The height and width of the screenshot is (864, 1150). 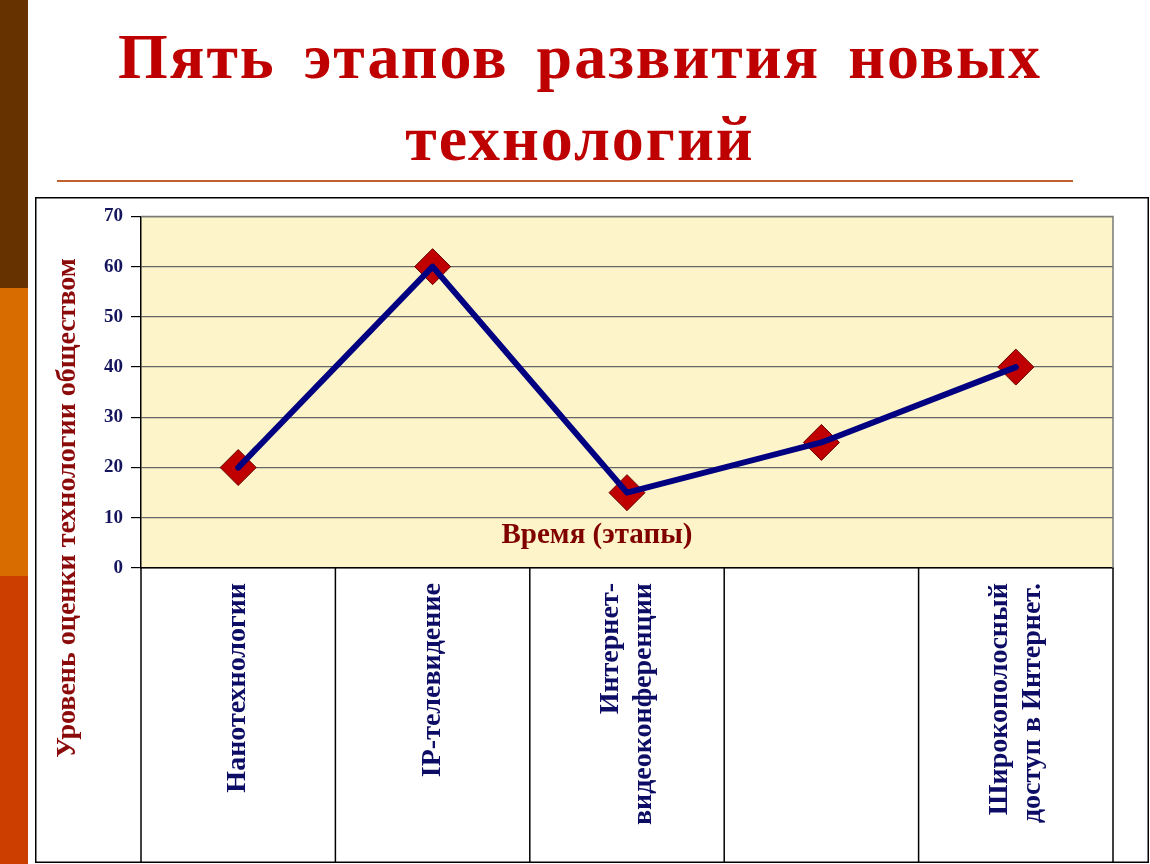 What do you see at coordinates (113, 466) in the screenshot?
I see `y-tick-label: 20` at bounding box center [113, 466].